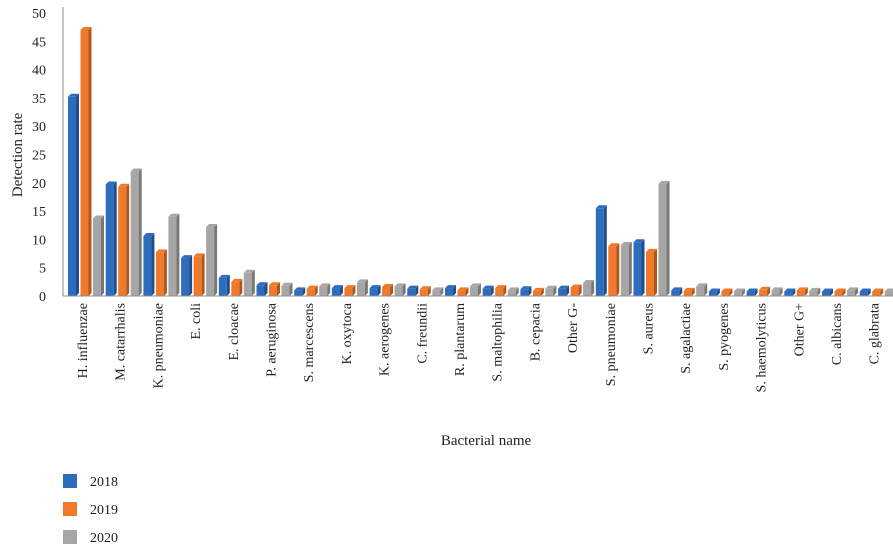  Describe the element at coordinates (39, 212) in the screenshot. I see `y-tick-label: 15` at that location.